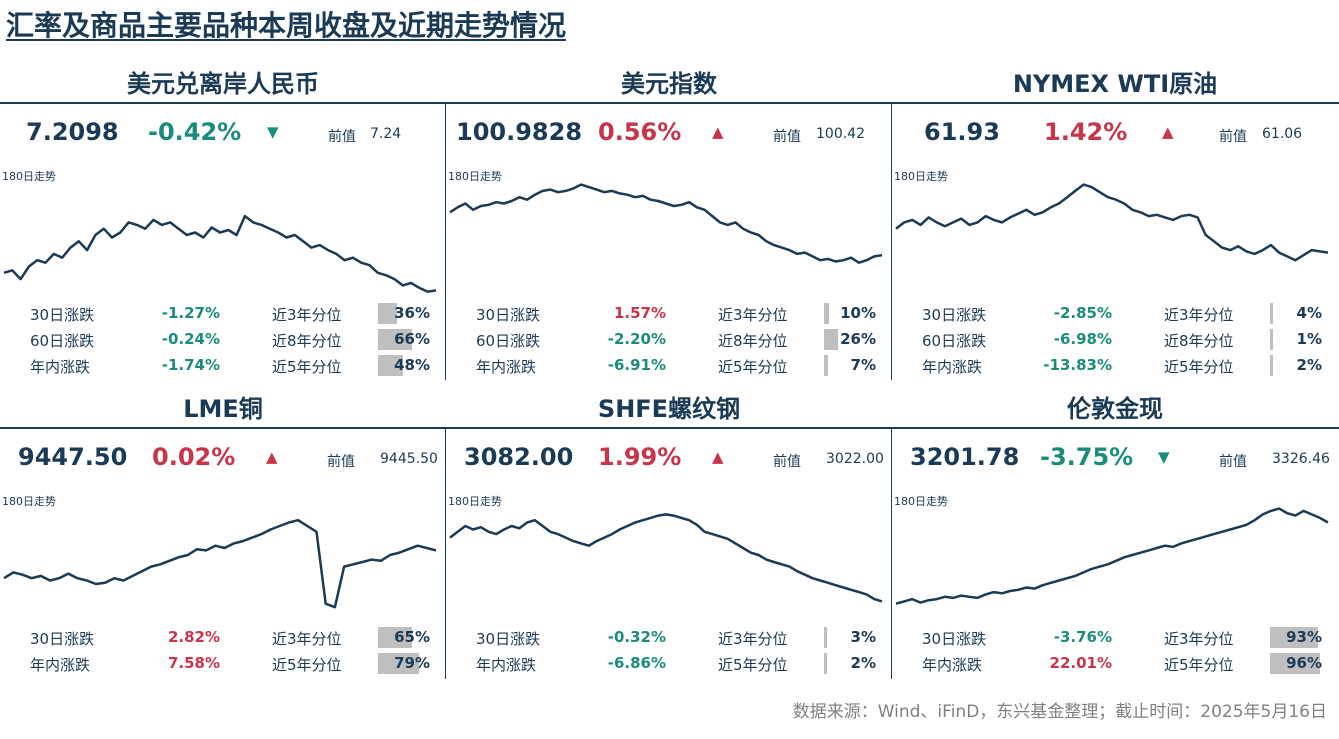  I want to click on change-period-value: -1.74%, so click(190, 365).